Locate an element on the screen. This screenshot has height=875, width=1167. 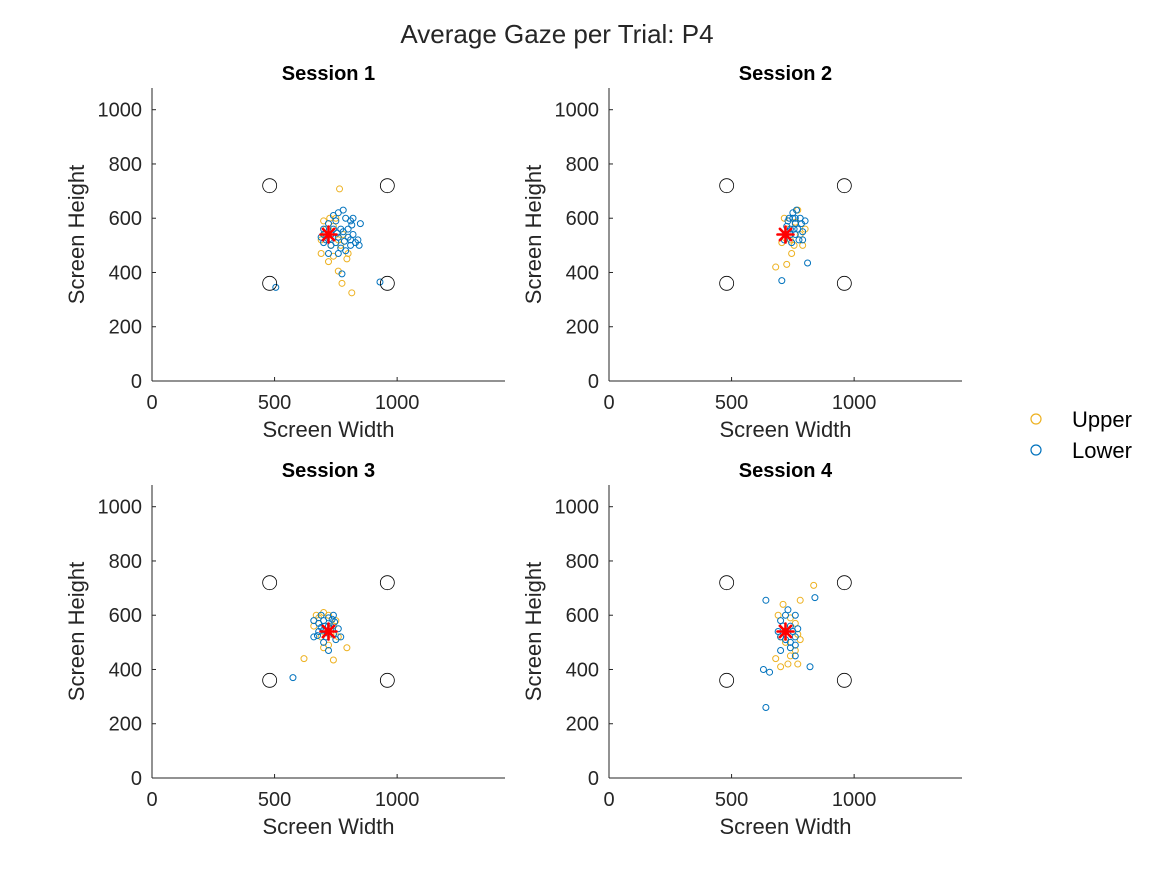
x-tick-label: 500 is located at coordinates (274, 403).